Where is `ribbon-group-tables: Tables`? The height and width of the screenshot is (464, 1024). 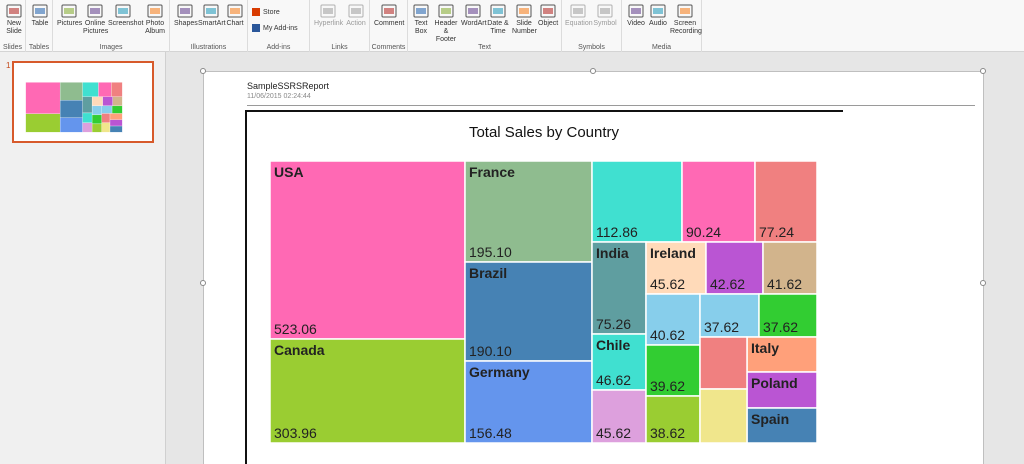 ribbon-group-tables: Tables is located at coordinates (39, 26).